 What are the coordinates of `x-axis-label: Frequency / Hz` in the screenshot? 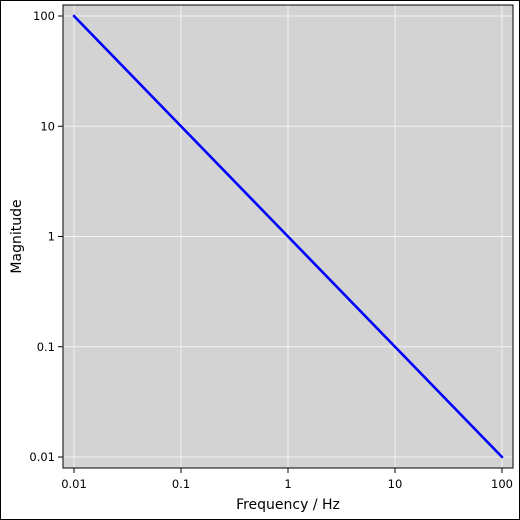 It's located at (288, 505).